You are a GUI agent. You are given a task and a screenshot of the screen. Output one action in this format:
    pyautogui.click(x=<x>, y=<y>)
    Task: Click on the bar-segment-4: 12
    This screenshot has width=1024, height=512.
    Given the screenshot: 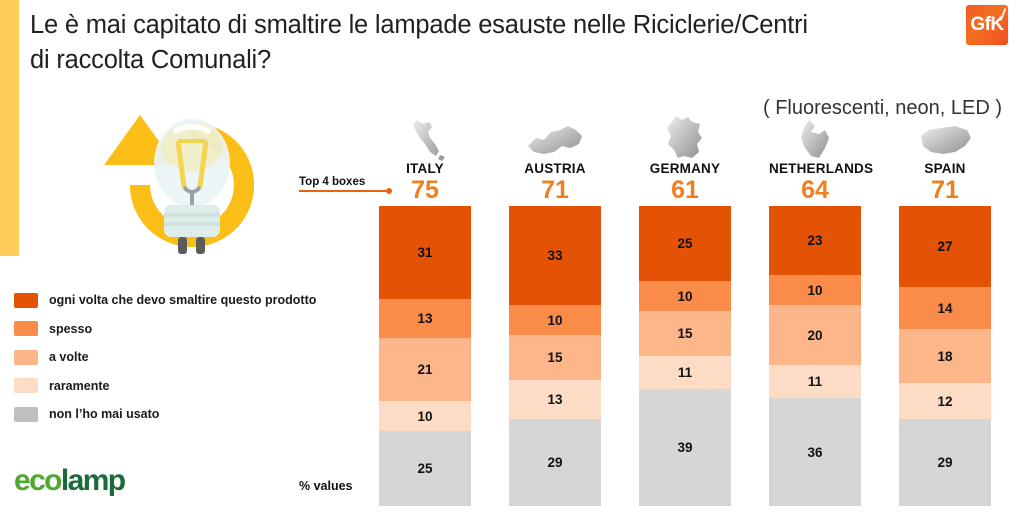 What is the action you would take?
    pyautogui.click(x=945, y=401)
    